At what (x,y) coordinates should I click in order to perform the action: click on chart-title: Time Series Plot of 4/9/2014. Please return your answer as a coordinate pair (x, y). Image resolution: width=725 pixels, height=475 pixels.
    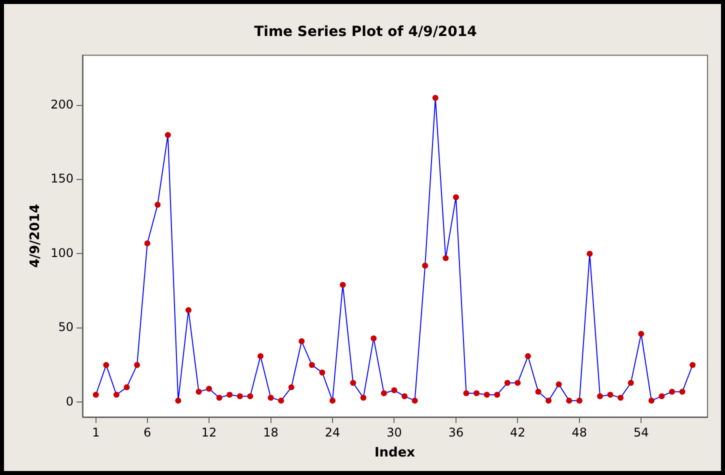
    Looking at the image, I should click on (366, 32).